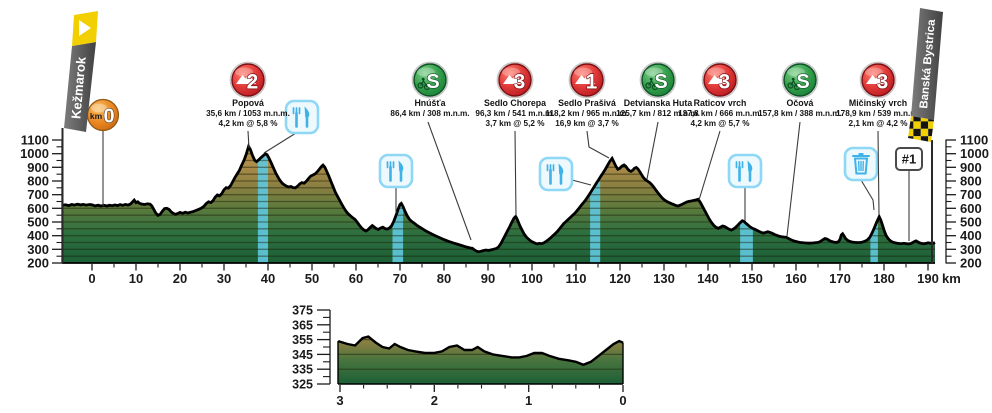  Describe the element at coordinates (180, 278) in the screenshot. I see `x-axis-label: 20` at that location.